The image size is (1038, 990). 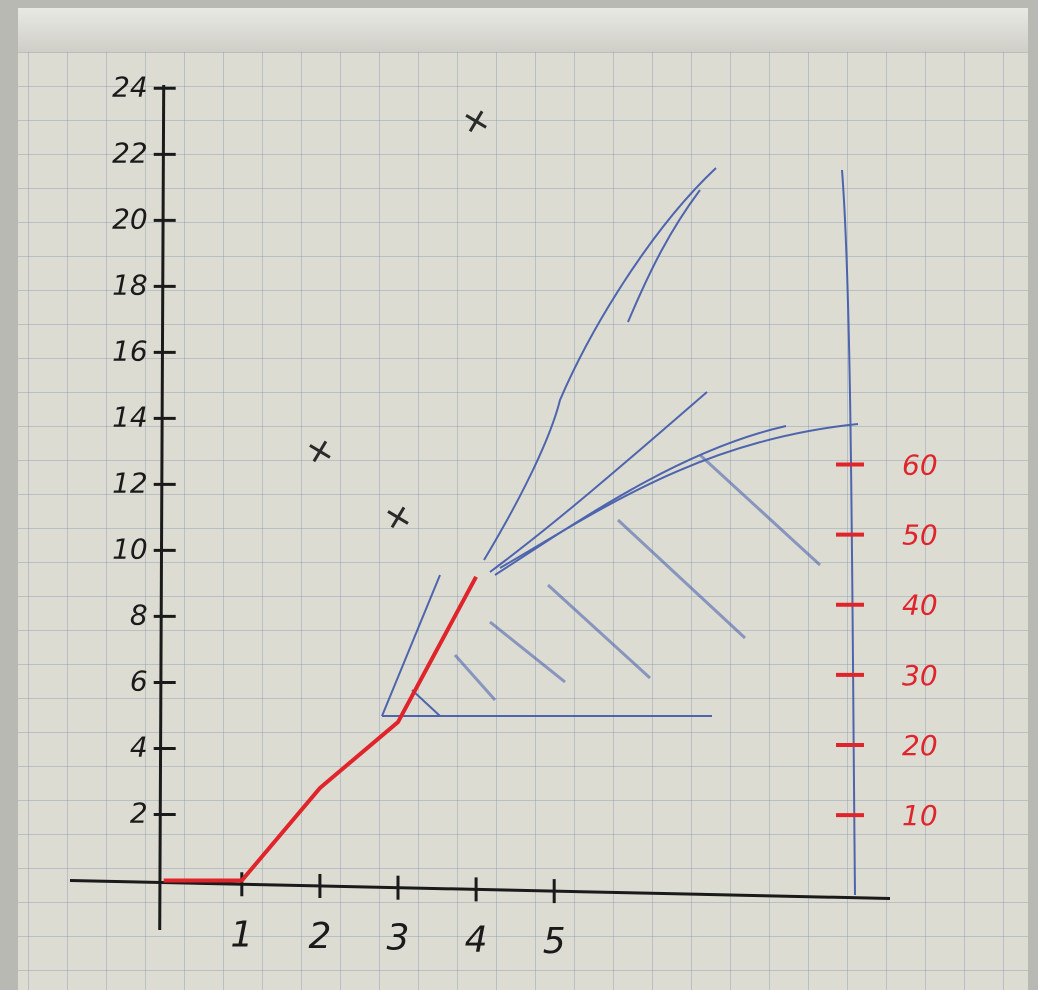 I want to click on y-tick-label: 14, so click(x=130, y=416).